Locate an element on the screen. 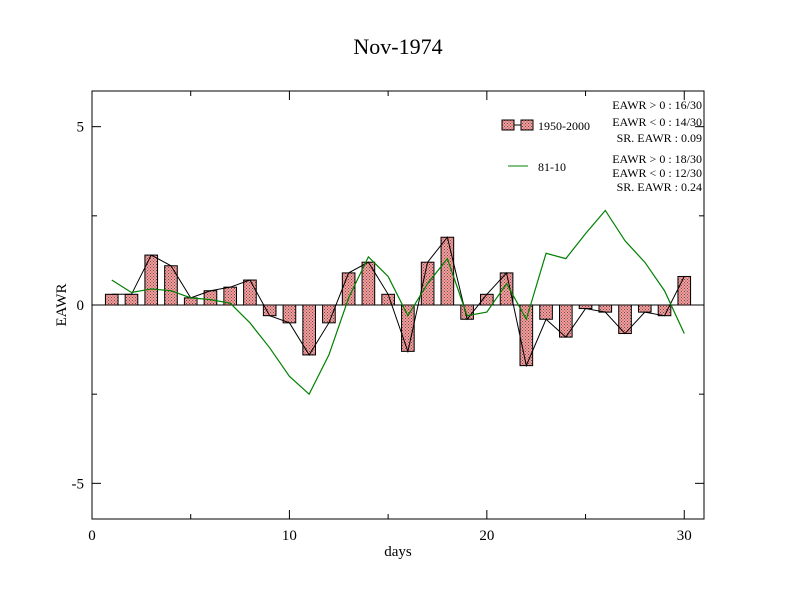  y-axis-label: EAWR is located at coordinates (62, 305).